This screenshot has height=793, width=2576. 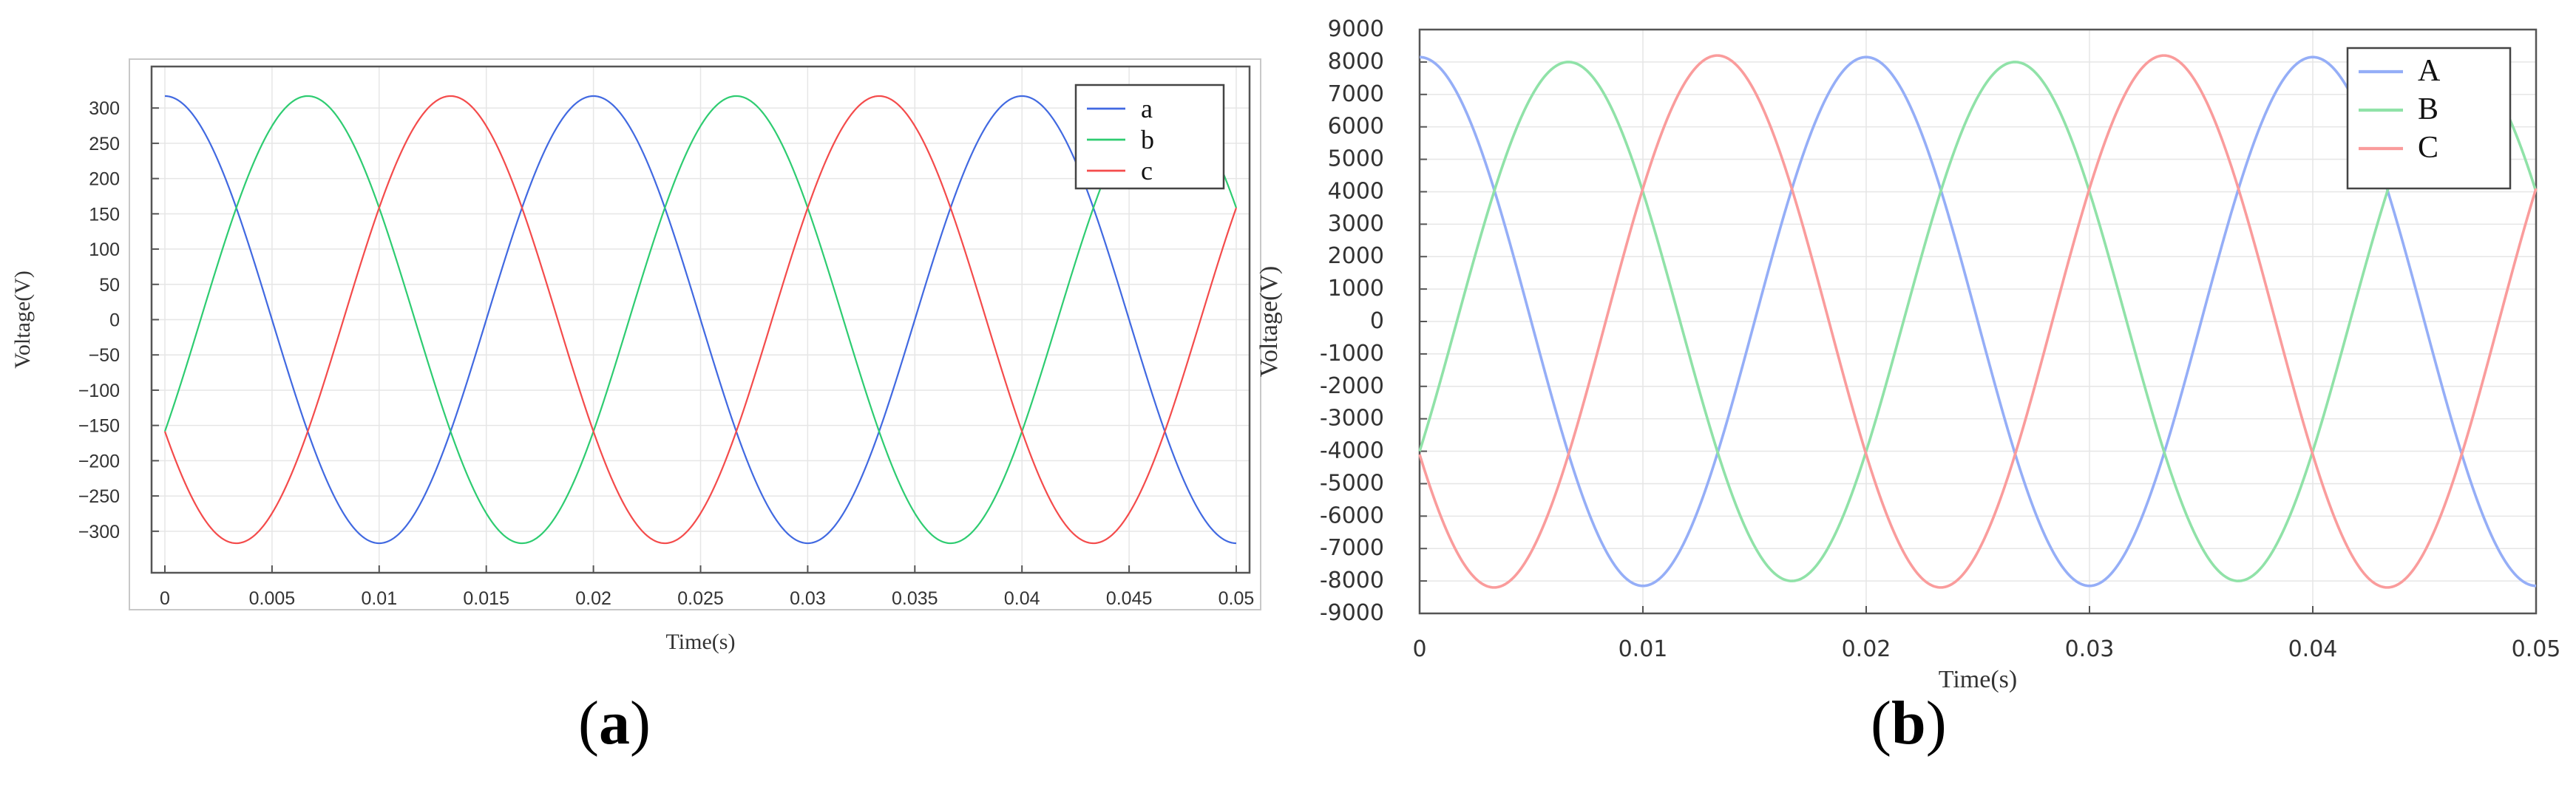 What do you see at coordinates (99, 427) in the screenshot?
I see `chart-a-ytick-label-9: −150` at bounding box center [99, 427].